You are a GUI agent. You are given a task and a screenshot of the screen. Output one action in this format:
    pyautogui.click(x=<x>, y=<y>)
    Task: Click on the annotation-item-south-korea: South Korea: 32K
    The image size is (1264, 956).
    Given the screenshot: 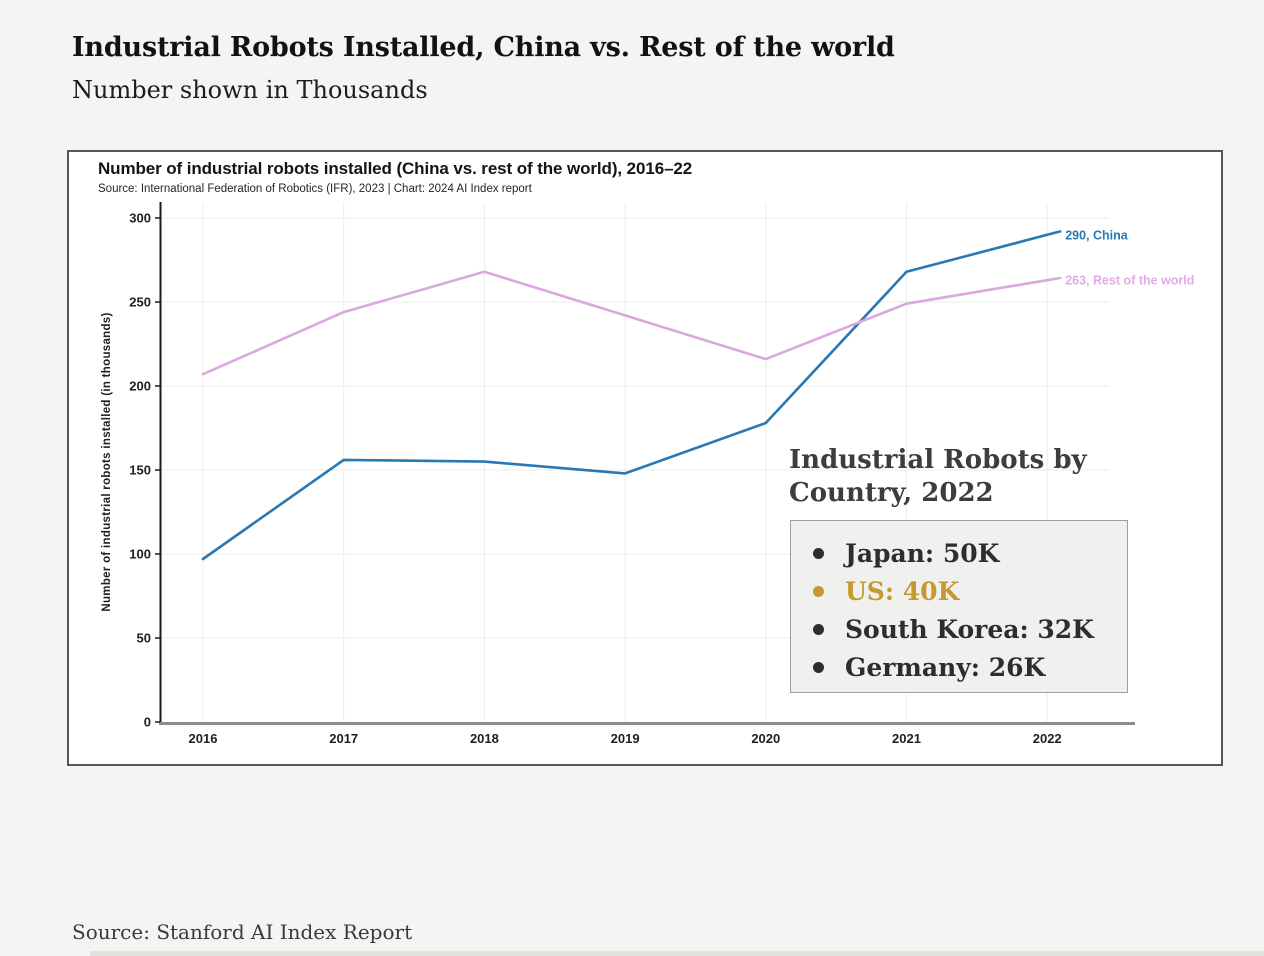 What is the action you would take?
    pyautogui.click(x=970, y=629)
    